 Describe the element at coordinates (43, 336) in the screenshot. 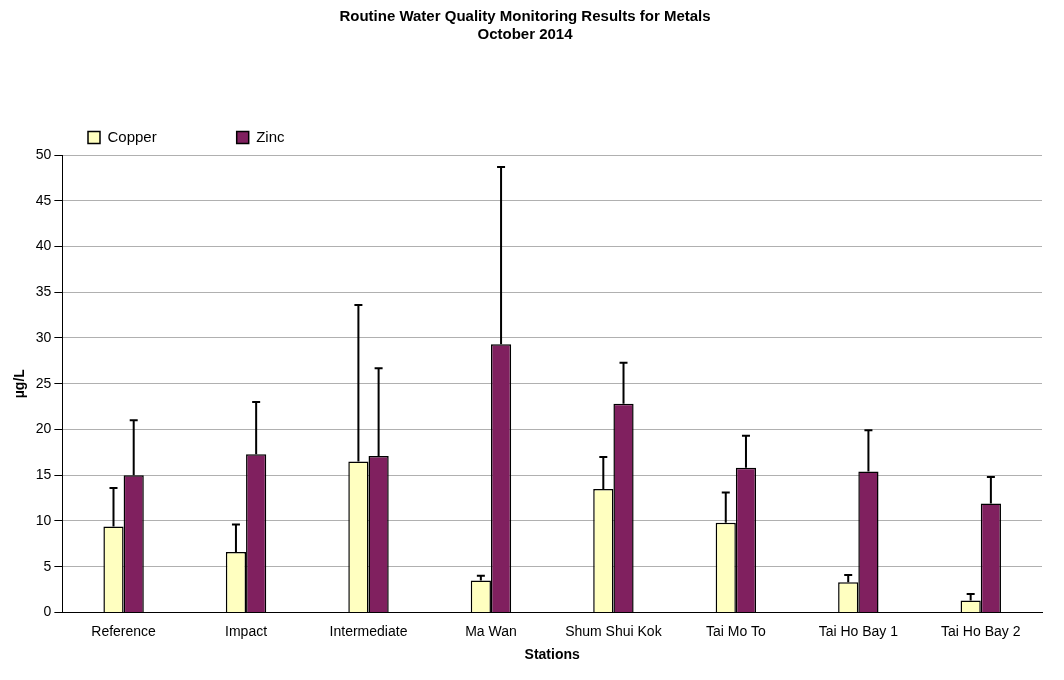

I see `y-tick-label: 30` at that location.